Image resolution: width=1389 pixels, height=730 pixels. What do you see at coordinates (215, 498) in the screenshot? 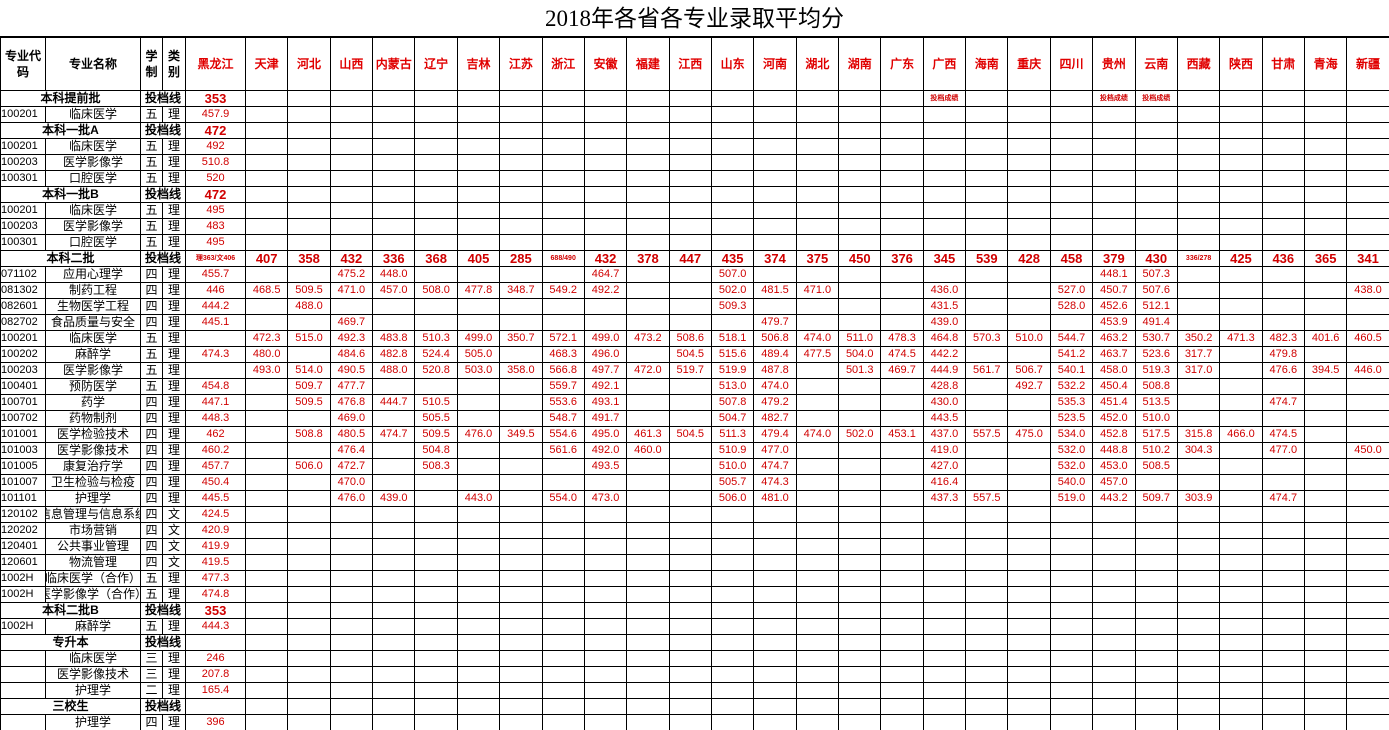
I see `score-cell: 445.5` at bounding box center [215, 498].